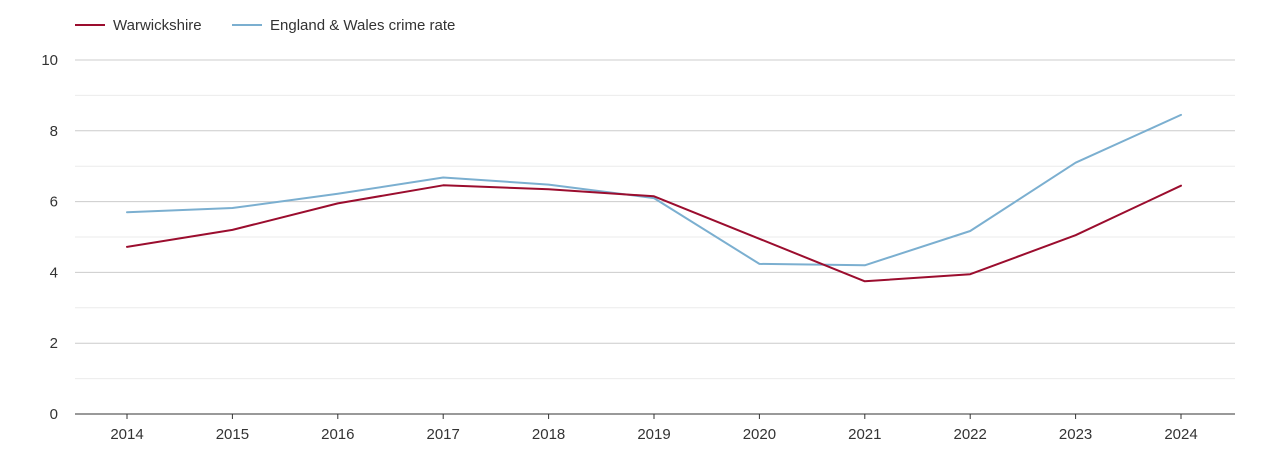 The width and height of the screenshot is (1270, 450). Describe the element at coordinates (54, 414) in the screenshot. I see `y-tick-label: 0` at that location.